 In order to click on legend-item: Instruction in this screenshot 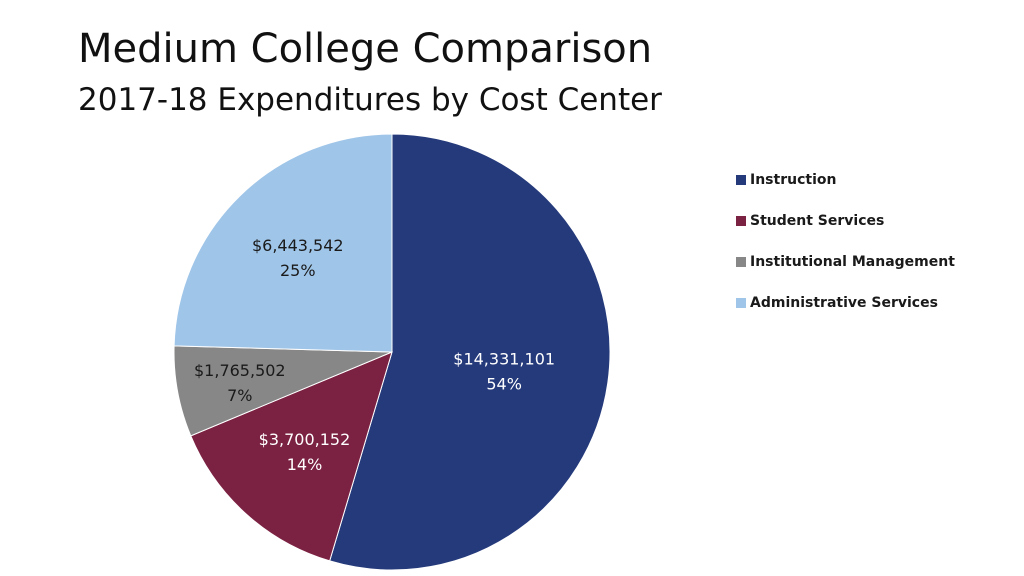, I will do `click(871, 180)`.